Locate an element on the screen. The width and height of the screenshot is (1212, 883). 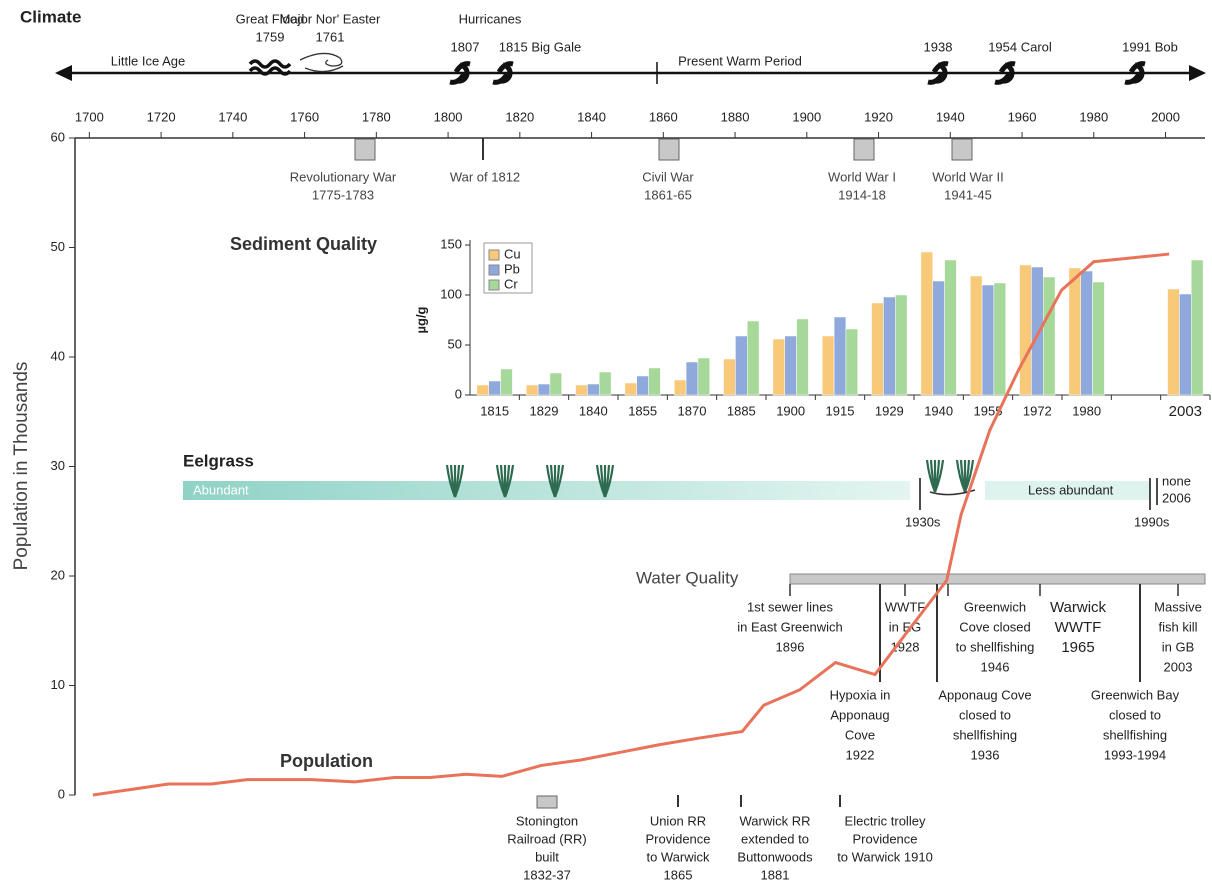
history-event: Stonington is located at coordinates (547, 820).